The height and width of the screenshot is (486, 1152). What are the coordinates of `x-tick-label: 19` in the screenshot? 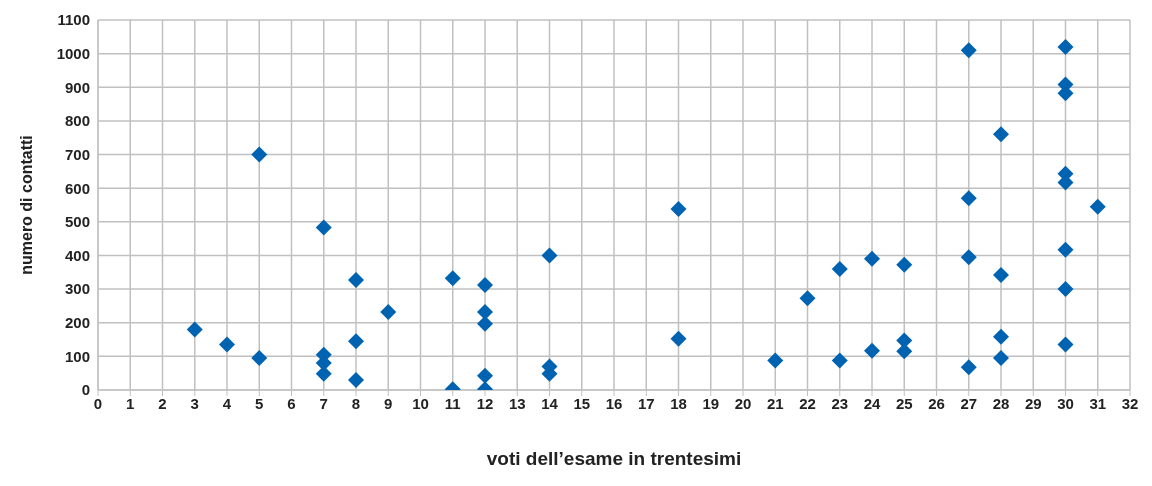 It's located at (711, 403).